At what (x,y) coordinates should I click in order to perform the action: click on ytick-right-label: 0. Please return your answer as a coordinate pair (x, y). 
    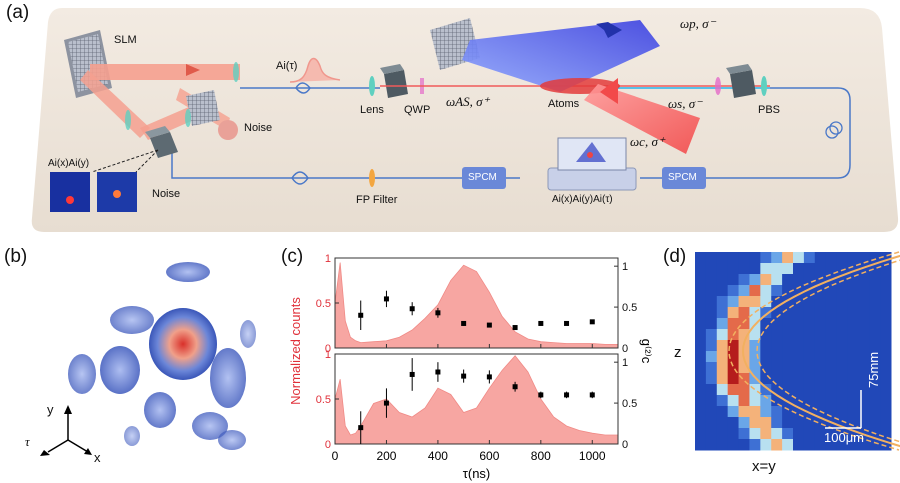
    Looking at the image, I should click on (625, 445).